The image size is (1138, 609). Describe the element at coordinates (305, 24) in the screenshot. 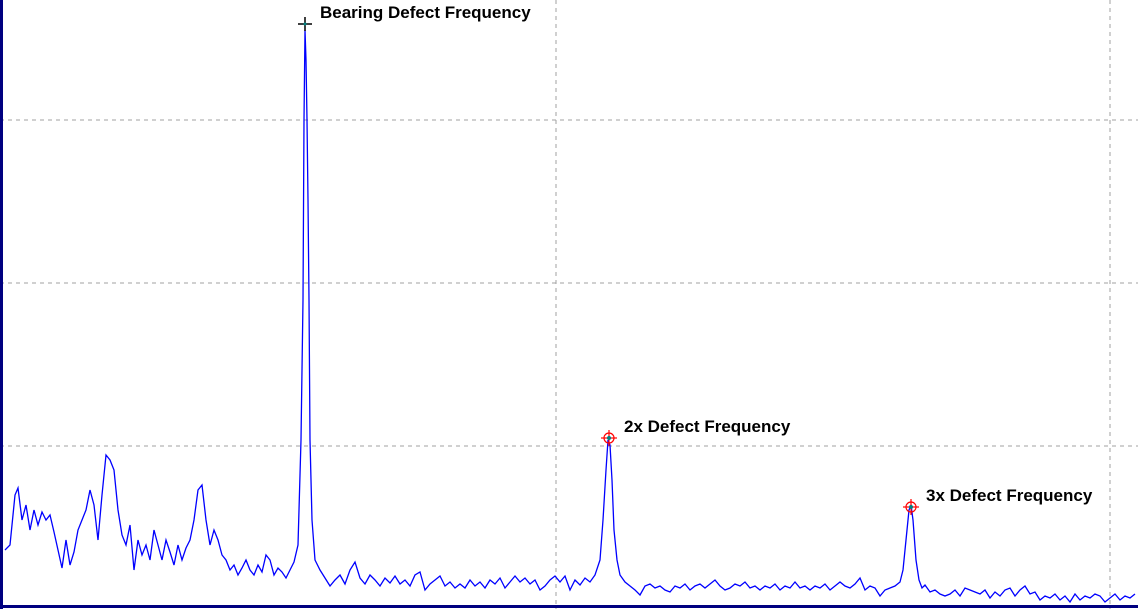

I see `plus-marker-icon` at that location.